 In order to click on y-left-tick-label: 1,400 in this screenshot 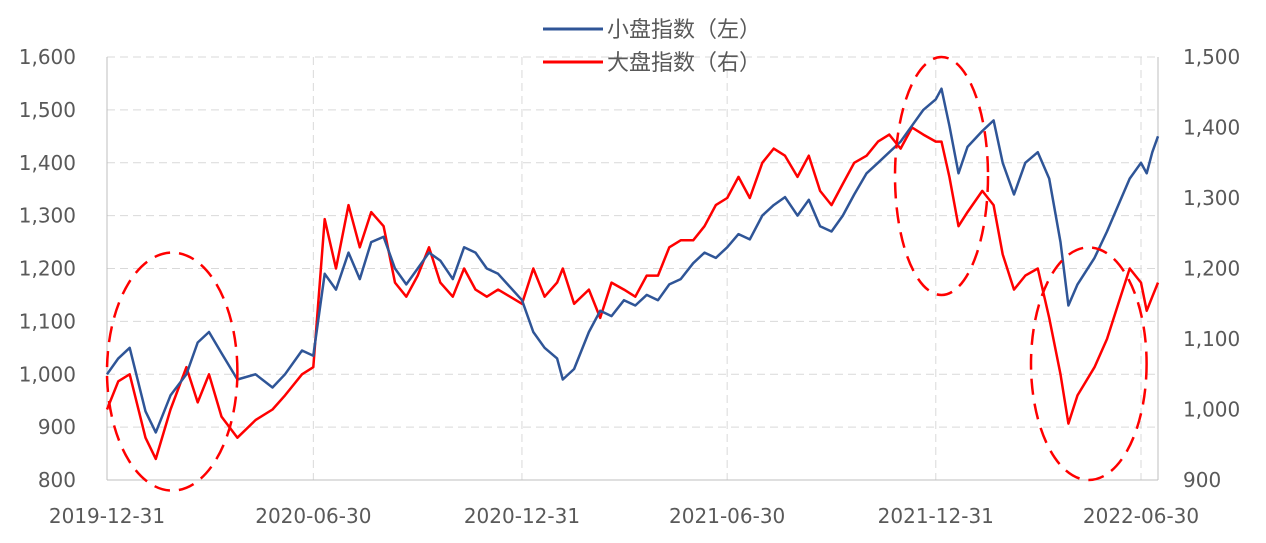, I will do `click(47, 163)`.